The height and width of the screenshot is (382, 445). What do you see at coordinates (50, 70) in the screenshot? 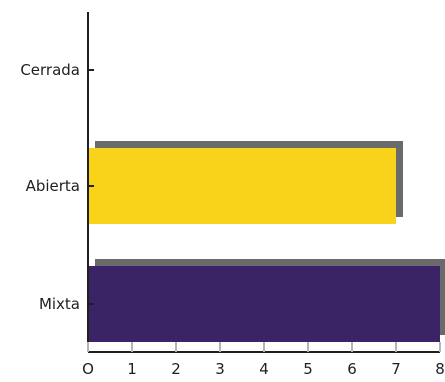
I see `y-tick-label-cerrada: Cerrada` at bounding box center [50, 70].